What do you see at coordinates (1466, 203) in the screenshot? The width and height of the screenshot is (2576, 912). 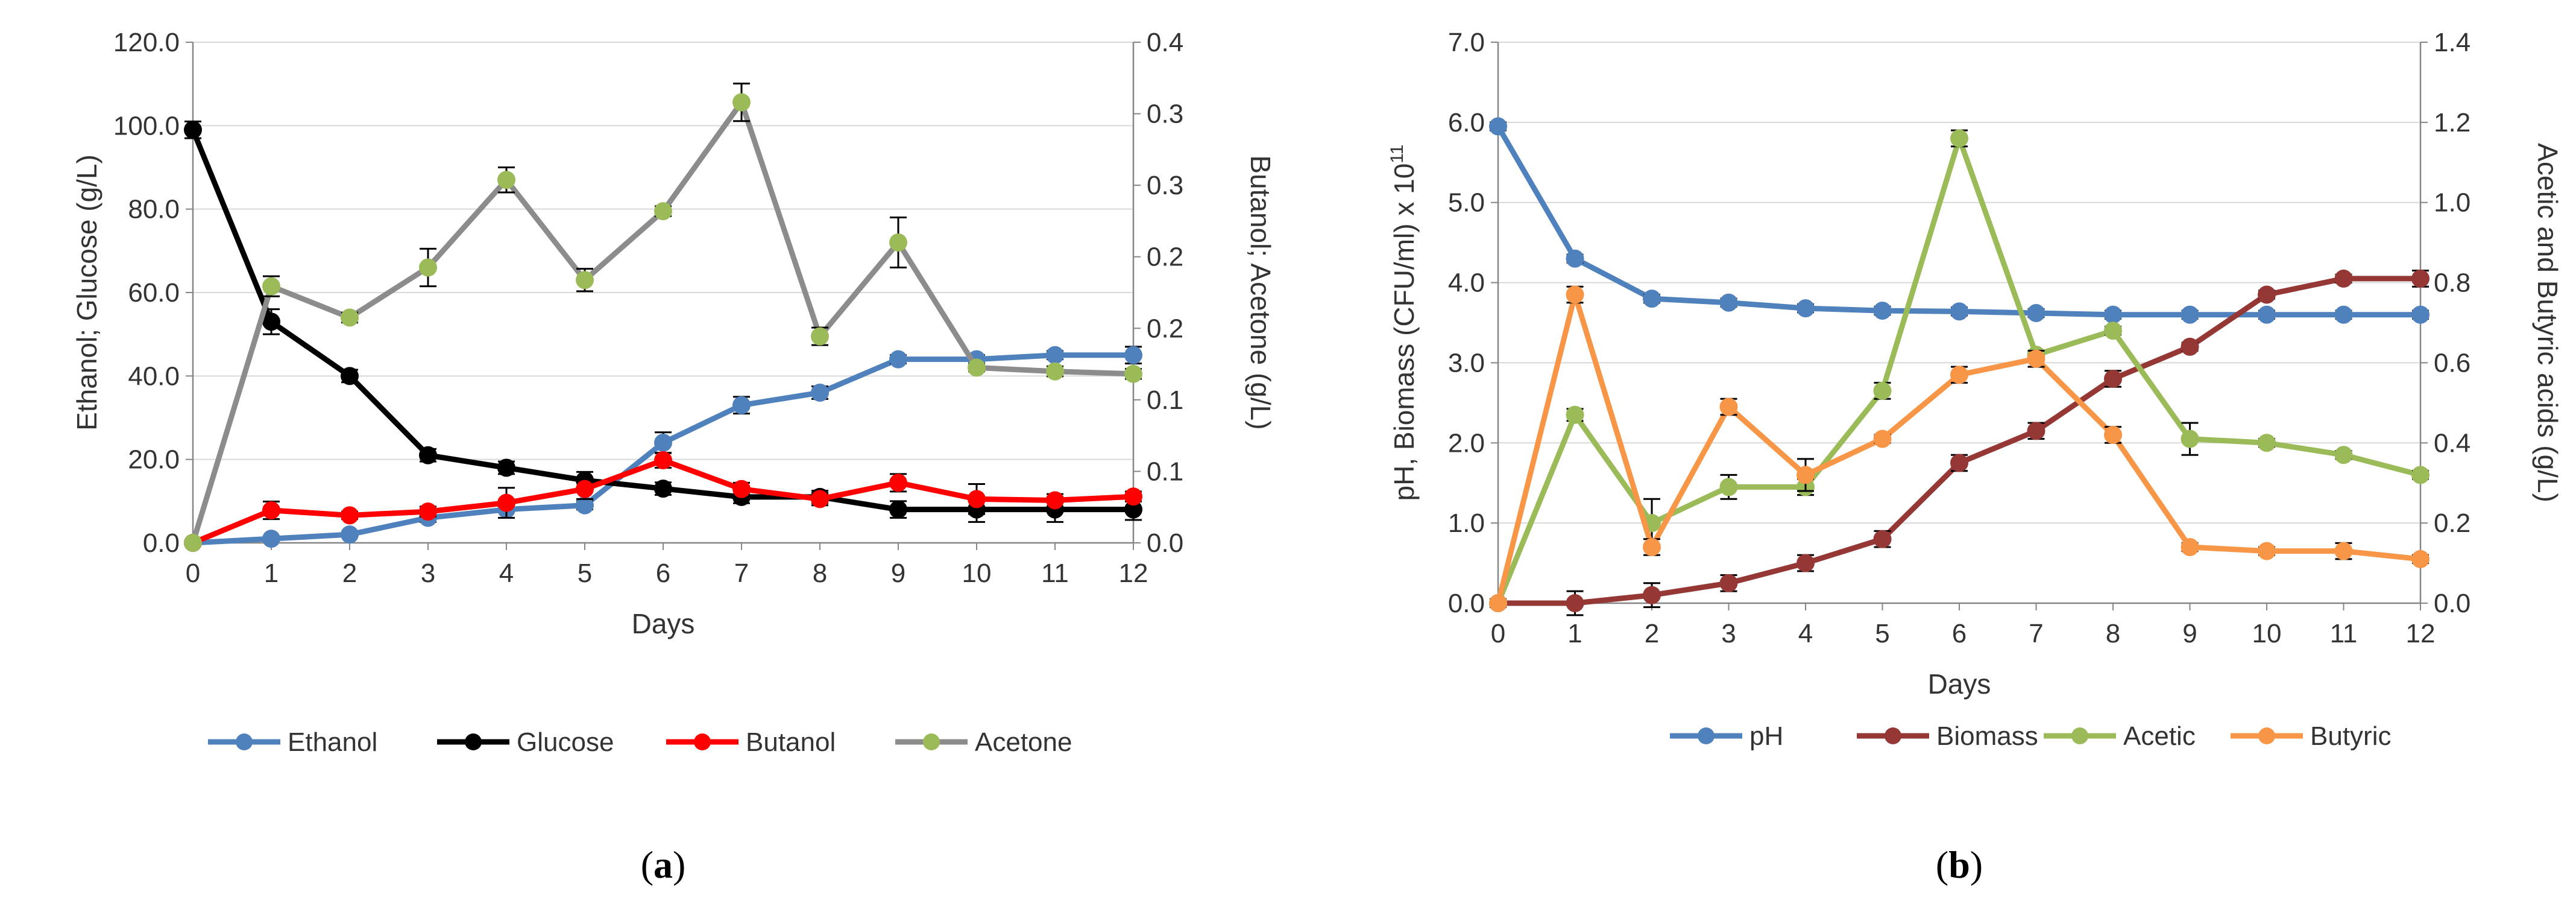 I see `left-tick-label: 5.0` at bounding box center [1466, 203].